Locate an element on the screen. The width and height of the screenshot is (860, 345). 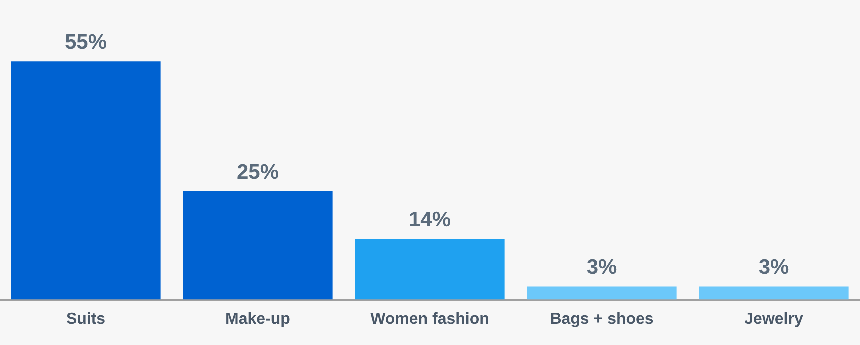
data-label: 25% is located at coordinates (258, 172).